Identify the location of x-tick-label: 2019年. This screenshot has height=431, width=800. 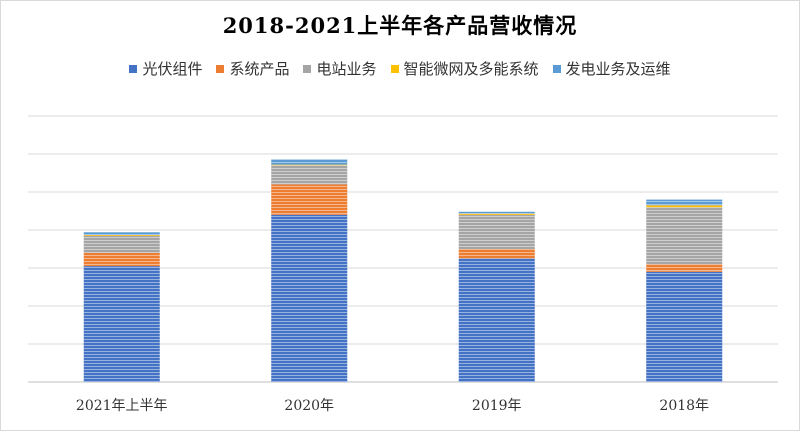
(497, 406).